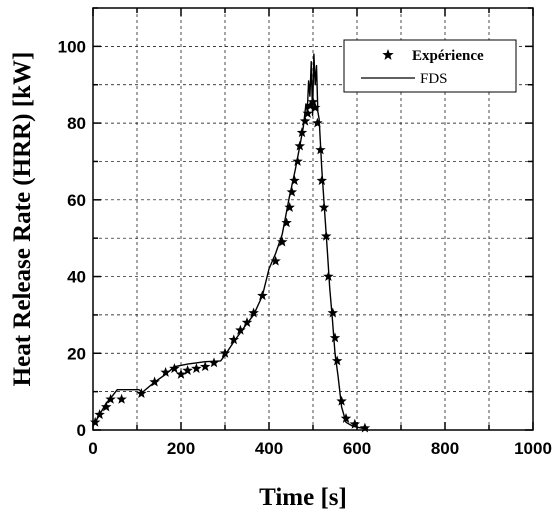 The image size is (555, 517). I want to click on y-axis-title: Heat Release Rate (HRR) [kW], so click(22, 219).